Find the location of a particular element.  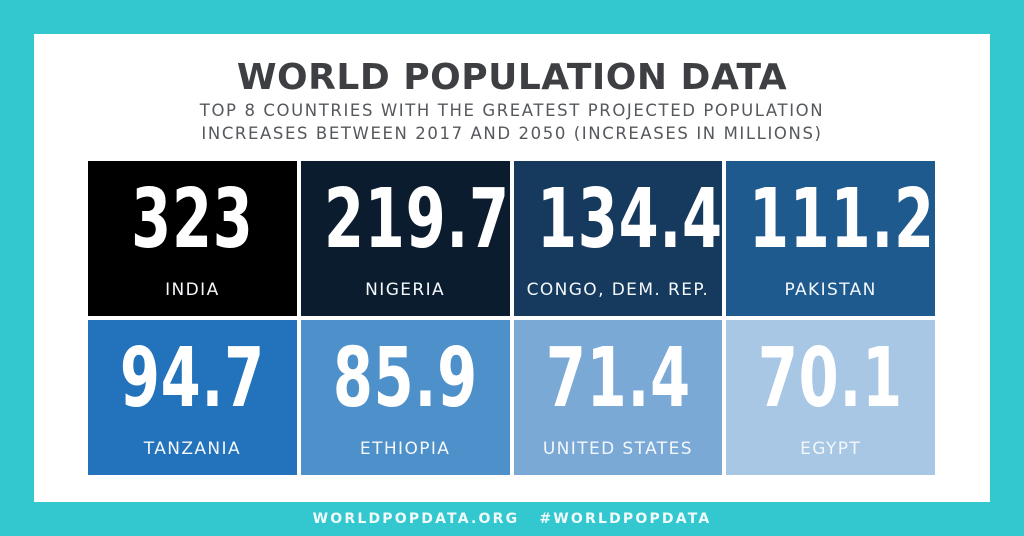

tile-country: ETHIOPIA is located at coordinates (405, 449).